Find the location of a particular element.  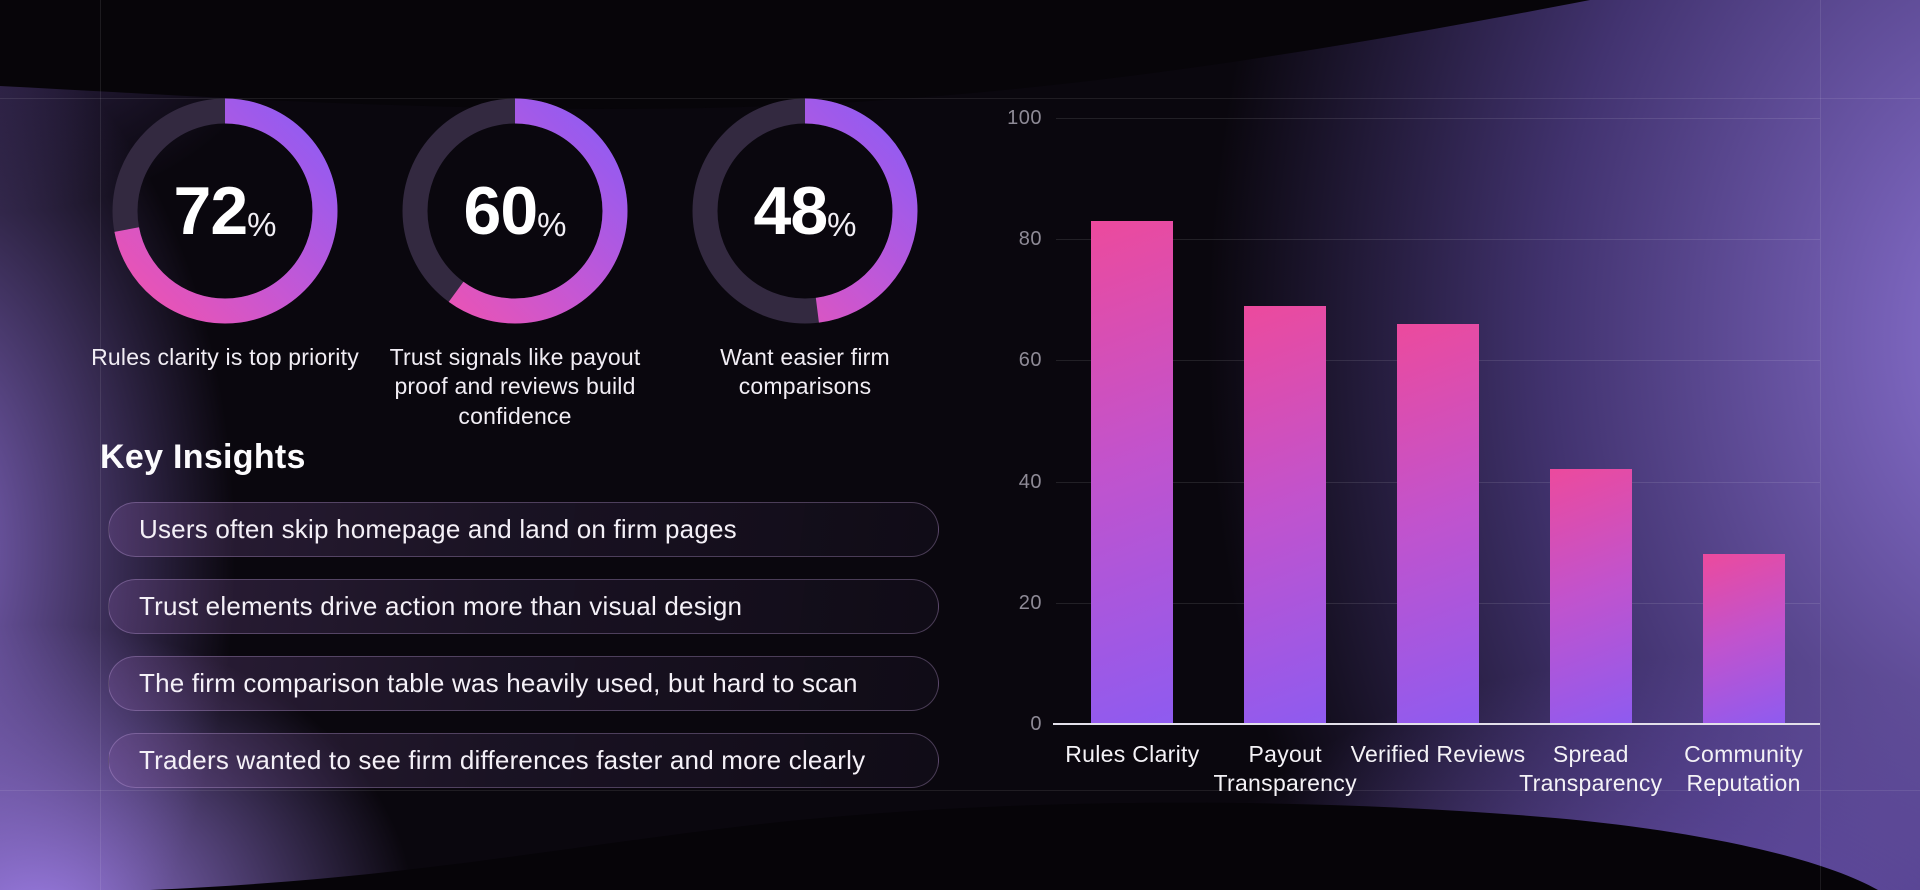

donut-stat: 72% is located at coordinates (225, 211).